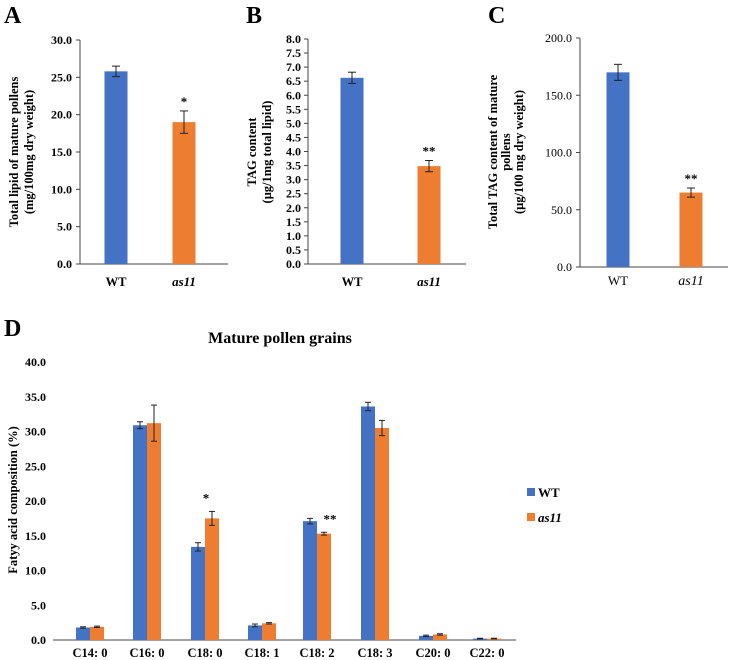  Describe the element at coordinates (426, 637) in the screenshot. I see `bar-wt-c200` at that location.